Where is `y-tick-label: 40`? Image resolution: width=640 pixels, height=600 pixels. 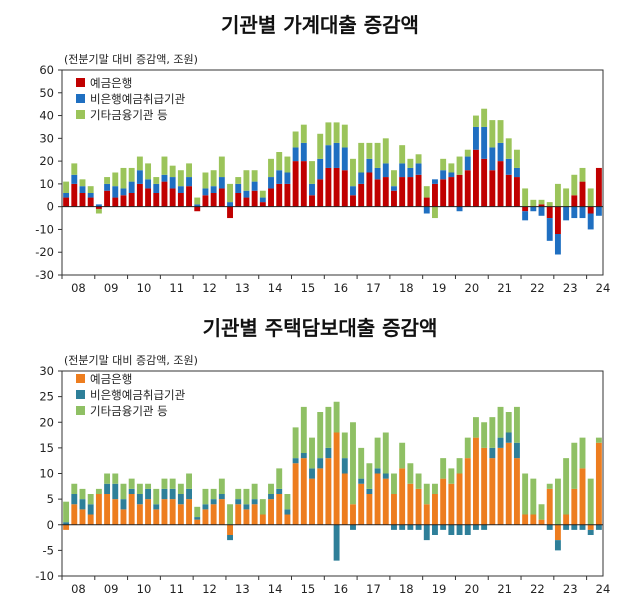
y-tick-label: 40 is located at coordinates (46, 116).